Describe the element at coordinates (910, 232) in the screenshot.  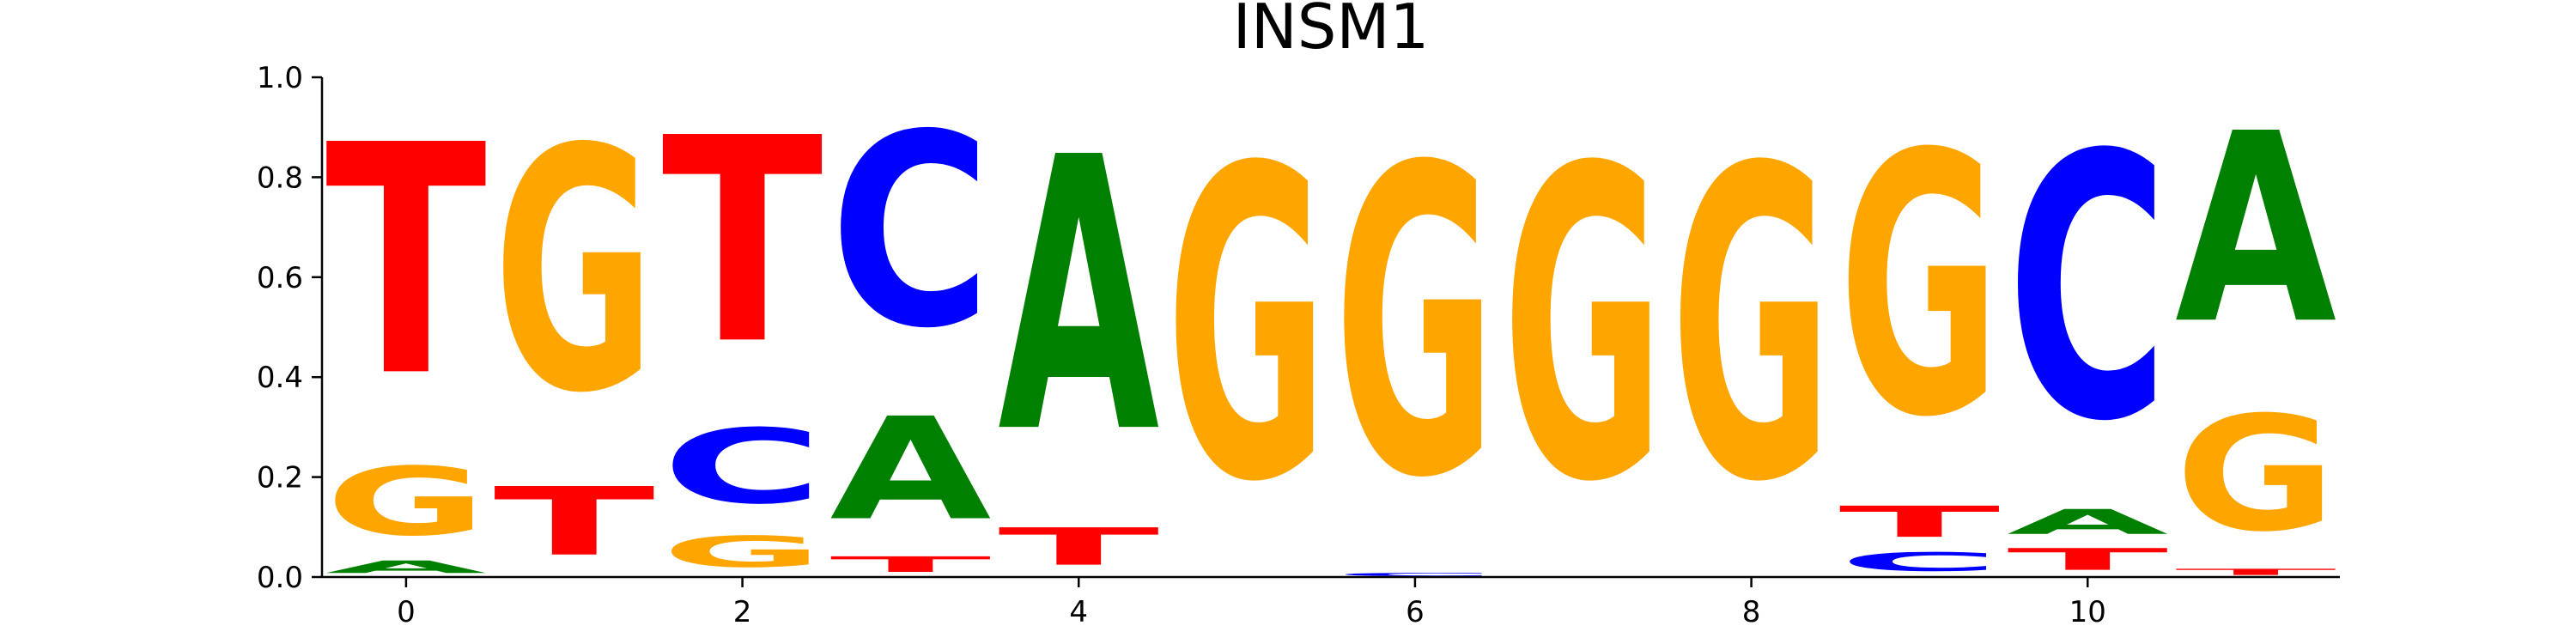
I see `logo-letter-c-pos-3: C` at that location.